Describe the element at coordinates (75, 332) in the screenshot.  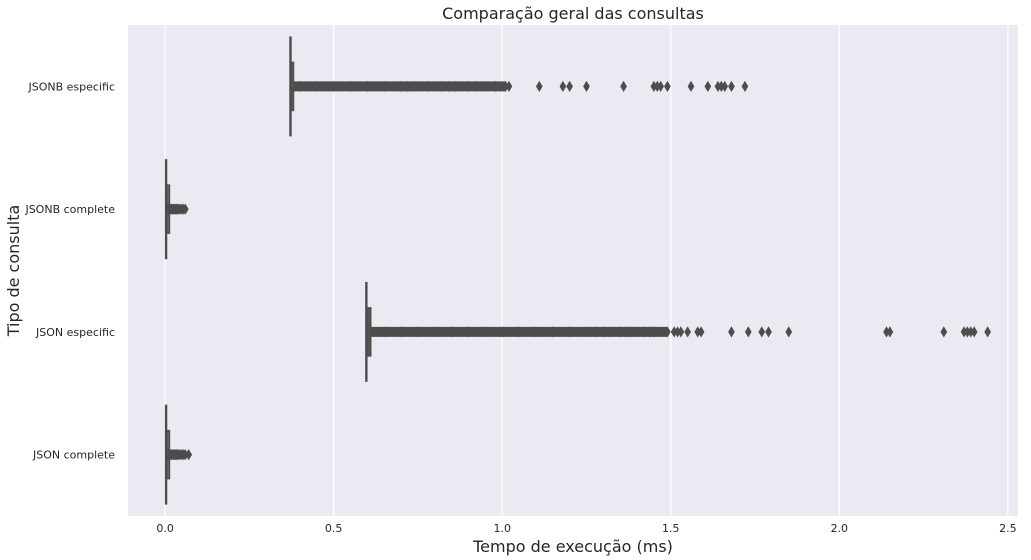
I see `y-tick-label: JSON especific` at that location.